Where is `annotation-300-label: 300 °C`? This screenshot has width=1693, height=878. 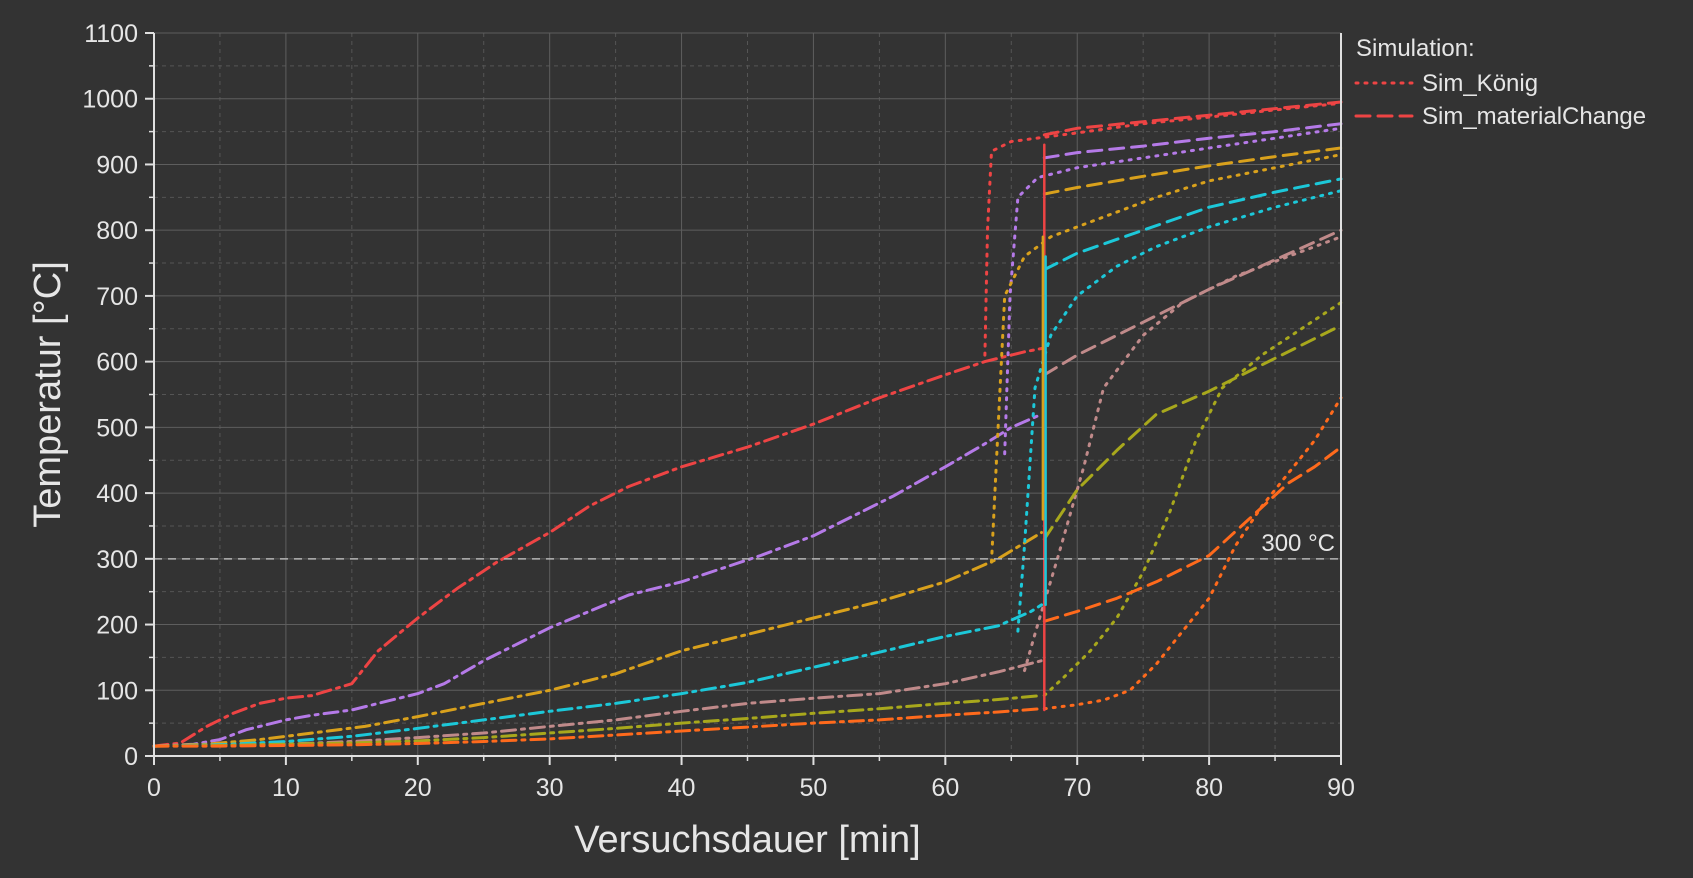 annotation-300-label: 300 °C is located at coordinates (1298, 543).